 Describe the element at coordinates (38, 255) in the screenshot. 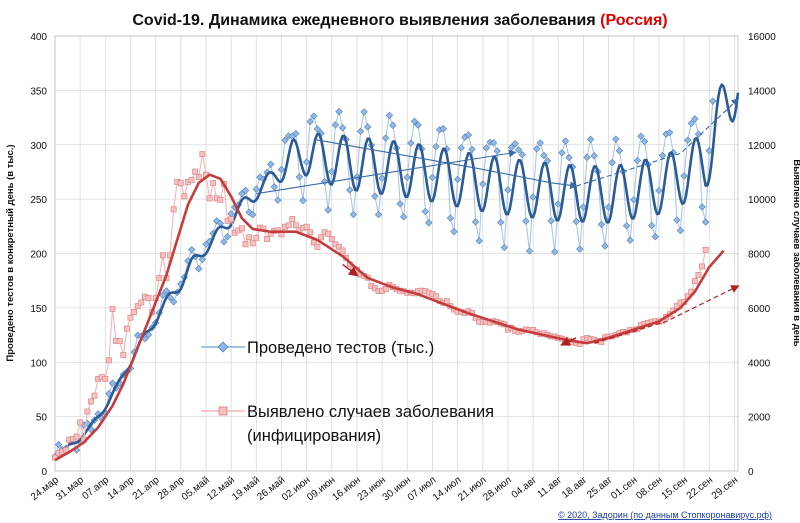

I see `left-tick-label: 200` at that location.